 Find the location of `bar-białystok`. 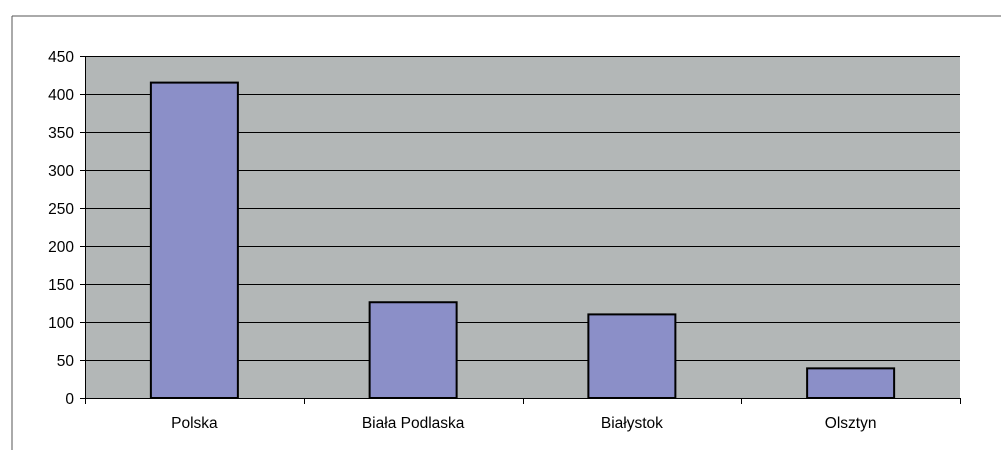

bar-białystok is located at coordinates (632, 356).